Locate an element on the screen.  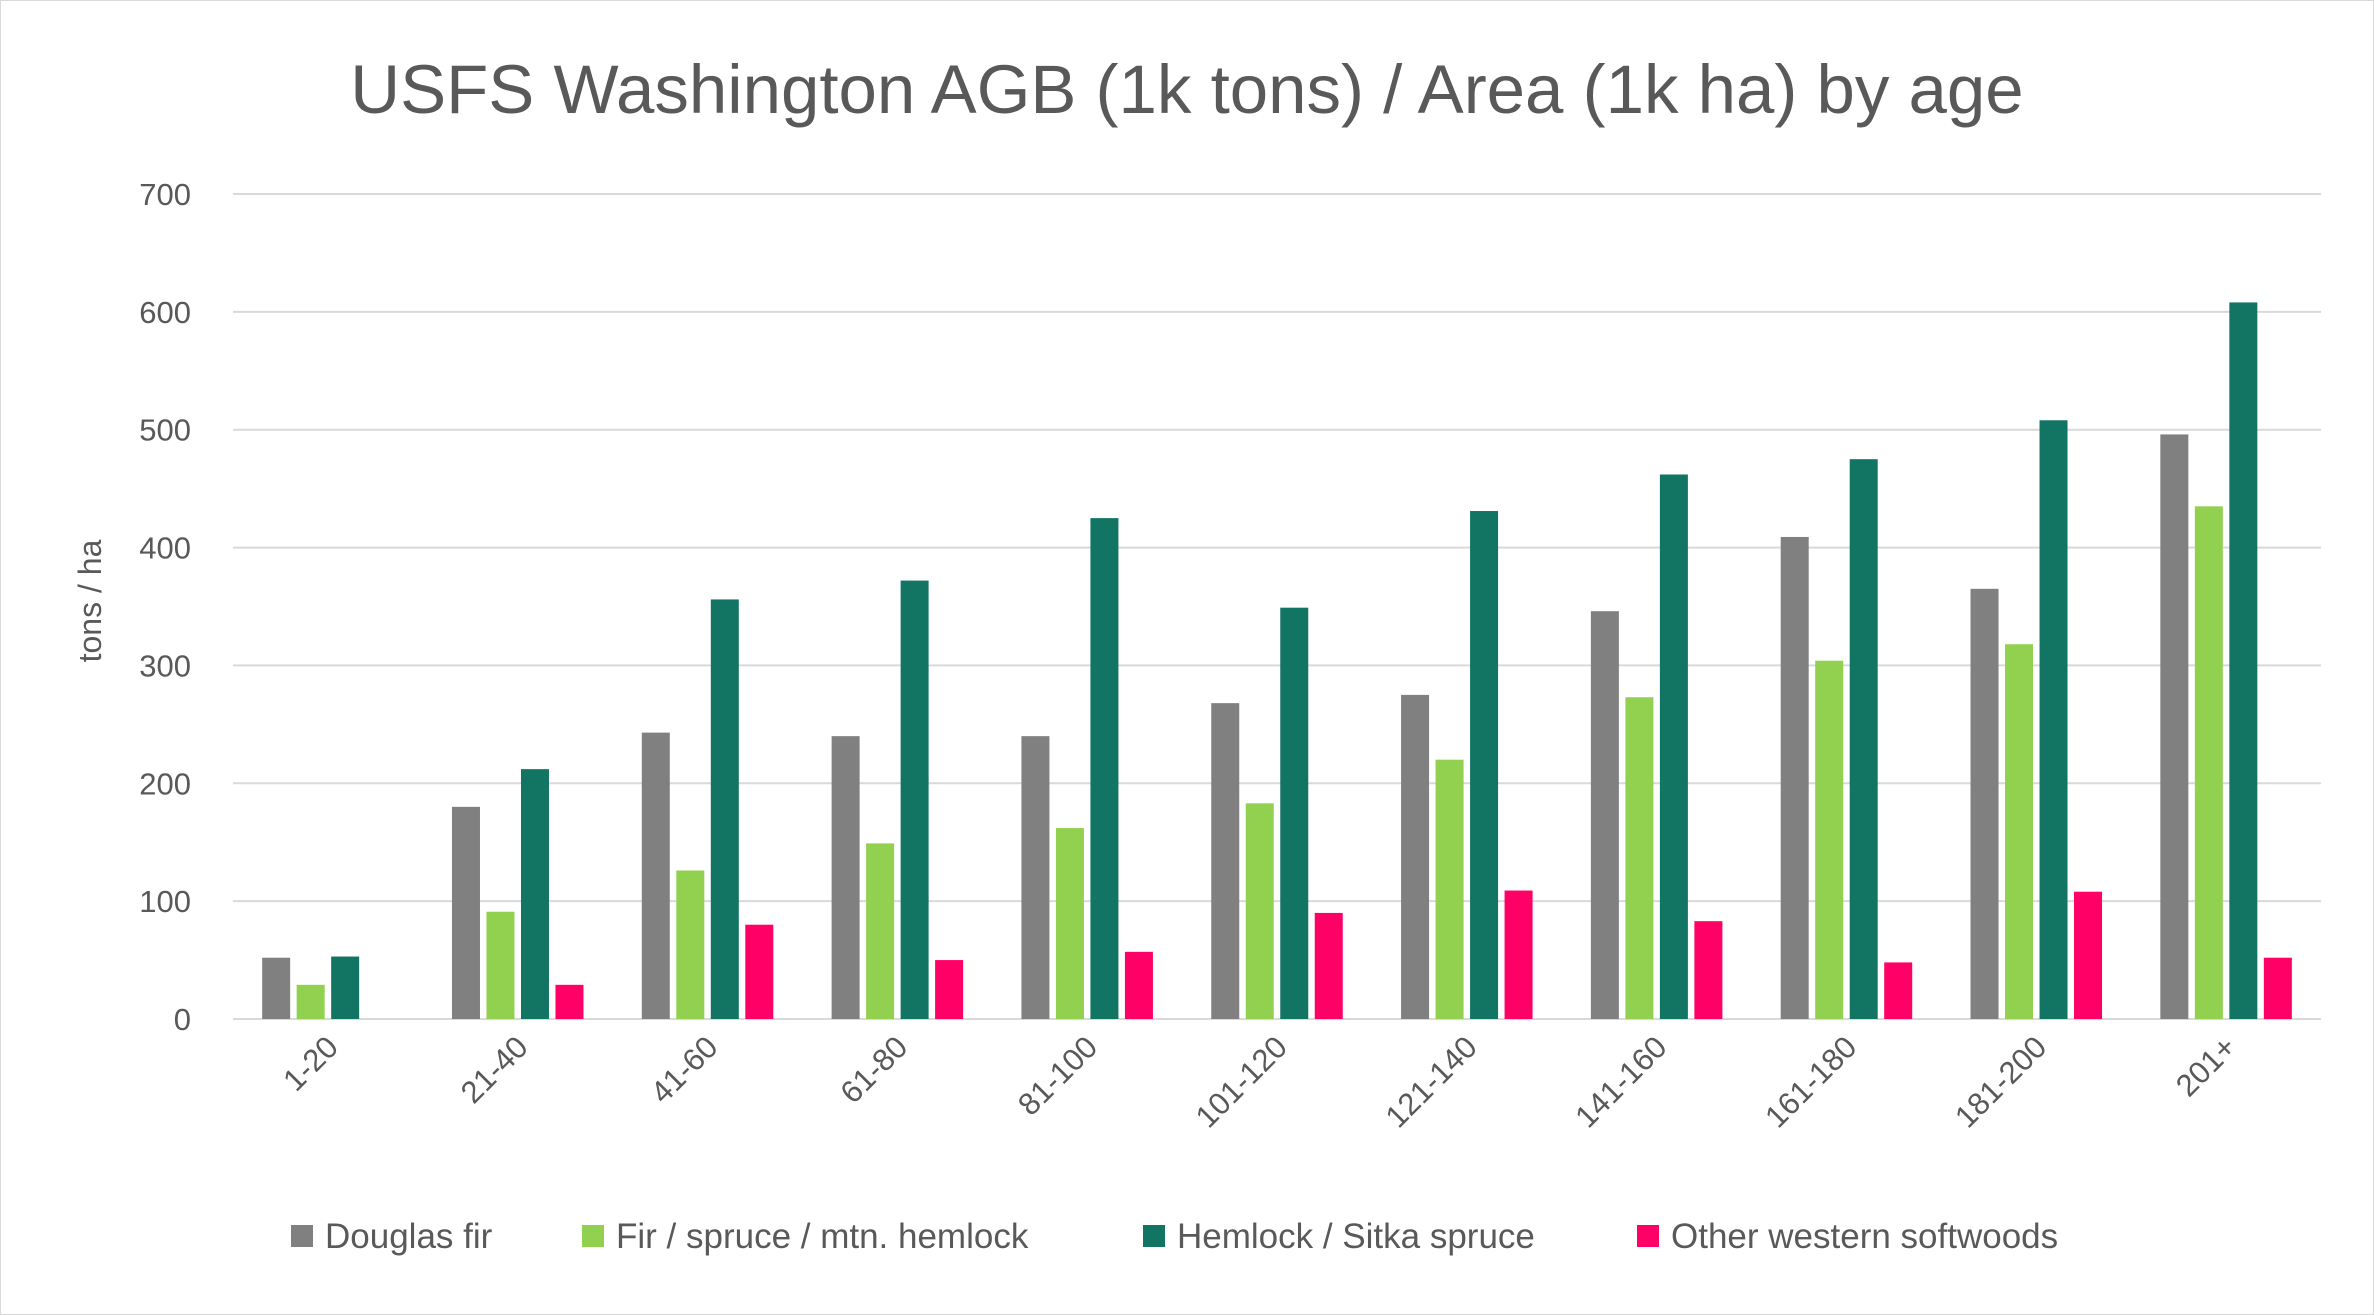
legend-label: Fir / spruce / mtn. hemlock is located at coordinates (822, 1236).